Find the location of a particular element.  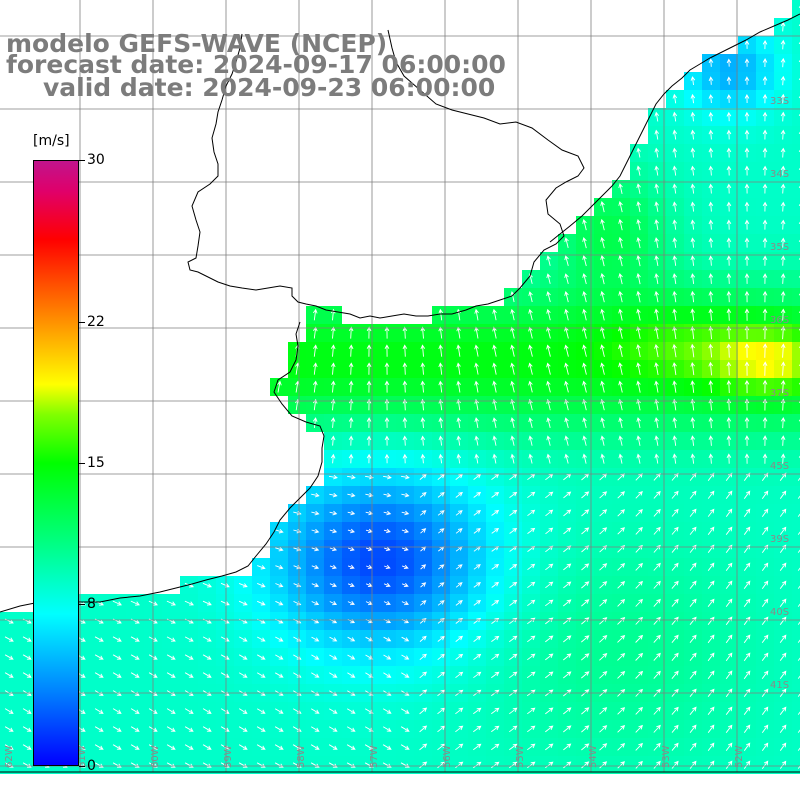

latitude-label: 41S is located at coordinates (779, 685).